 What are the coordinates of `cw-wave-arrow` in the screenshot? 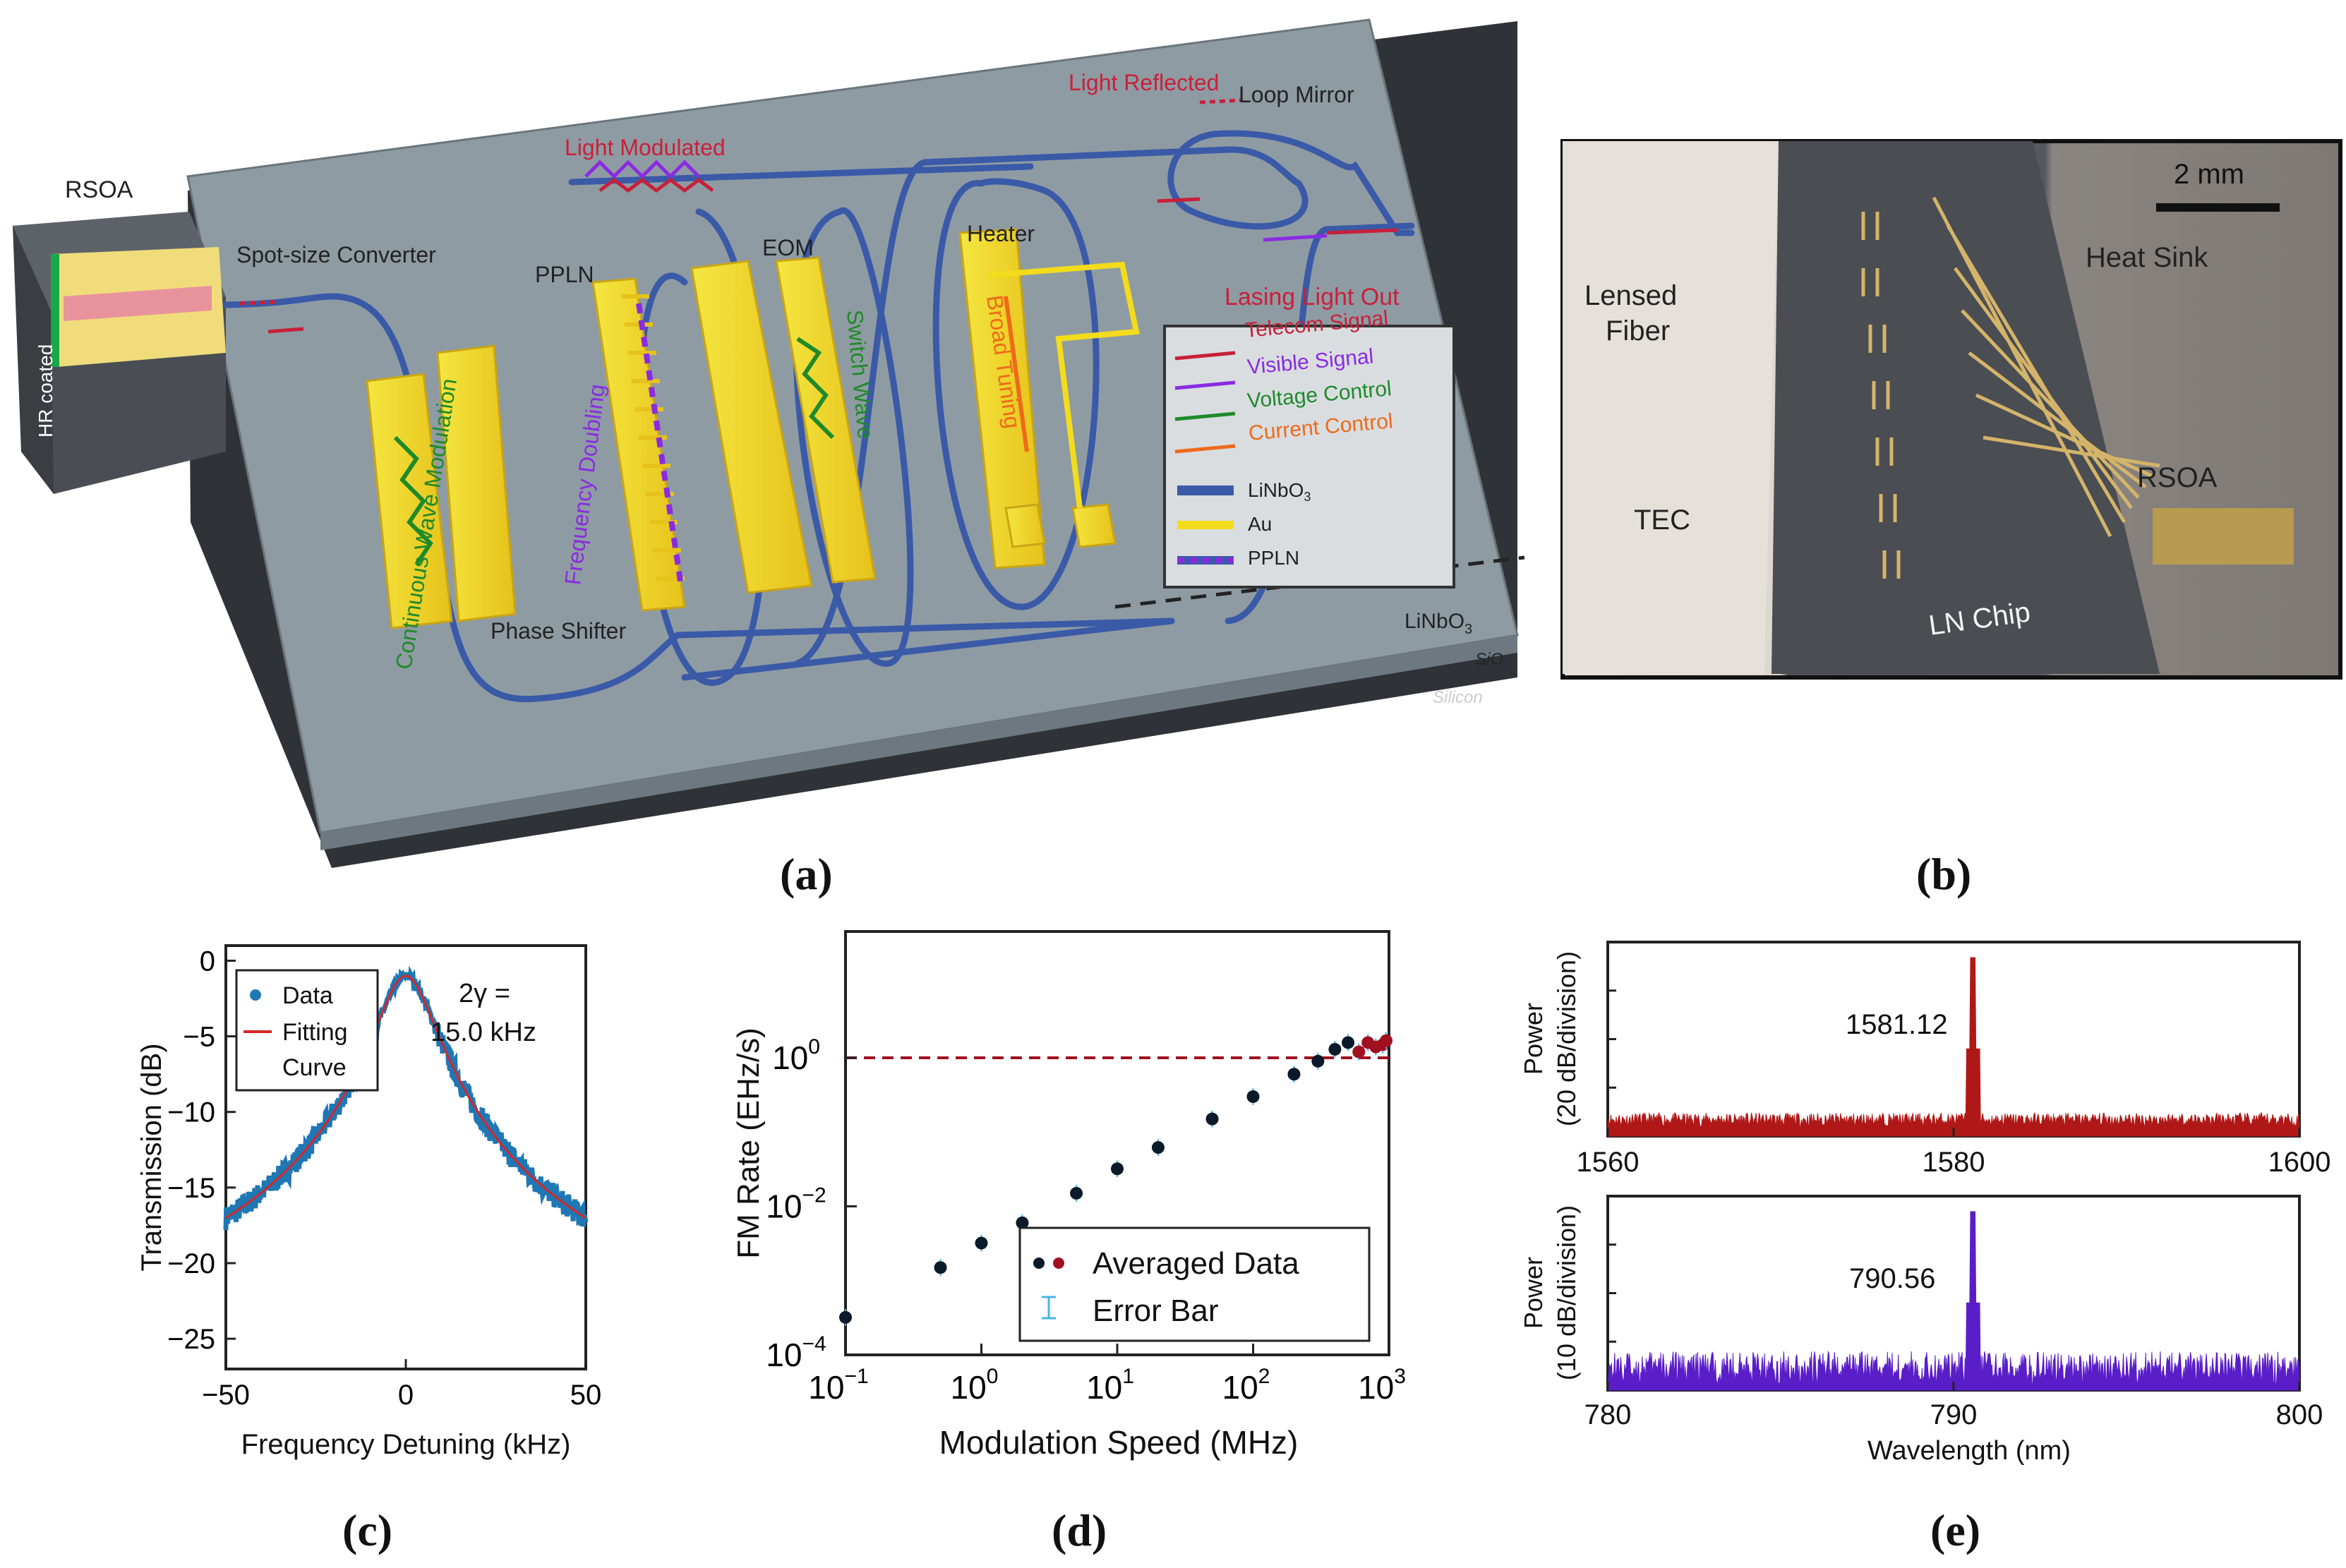 It's located at (413, 500).